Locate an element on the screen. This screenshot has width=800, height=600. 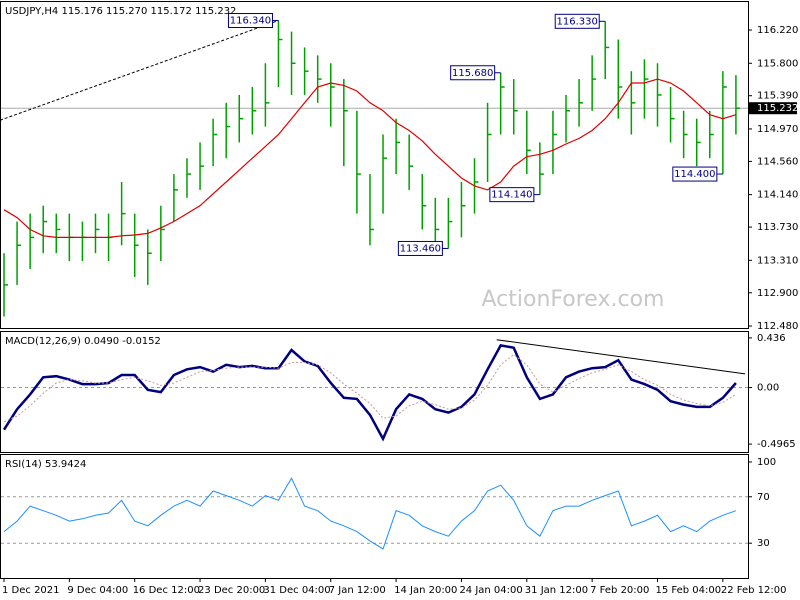
x-tick-label: 7 Feb 20:00 is located at coordinates (619, 590).